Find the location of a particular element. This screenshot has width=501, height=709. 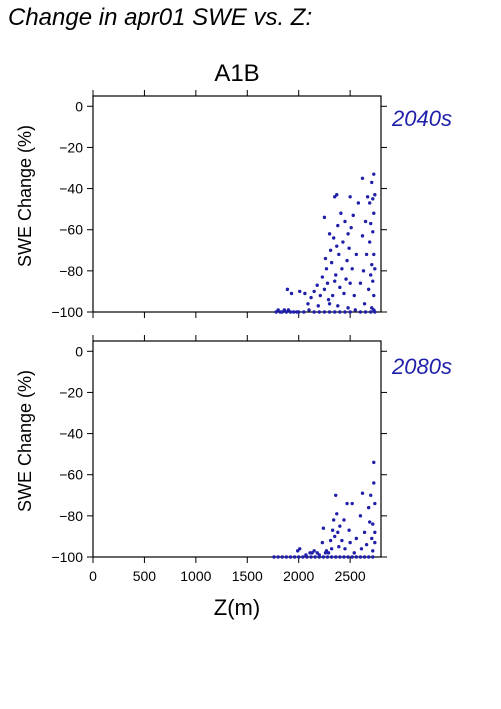

x-tick-label: 0 is located at coordinates (93, 576).